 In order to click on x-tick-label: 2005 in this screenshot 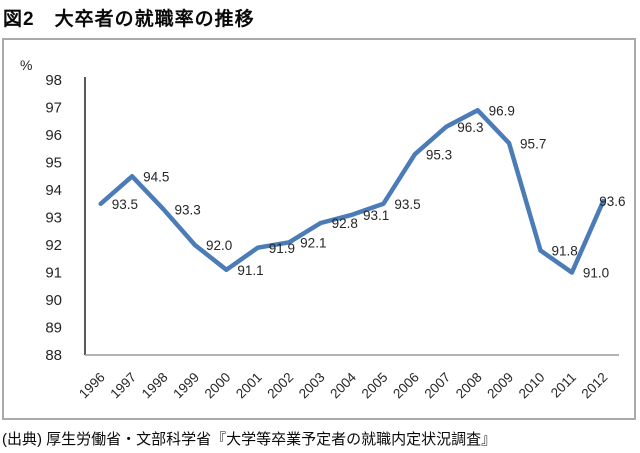, I will do `click(375, 386)`.